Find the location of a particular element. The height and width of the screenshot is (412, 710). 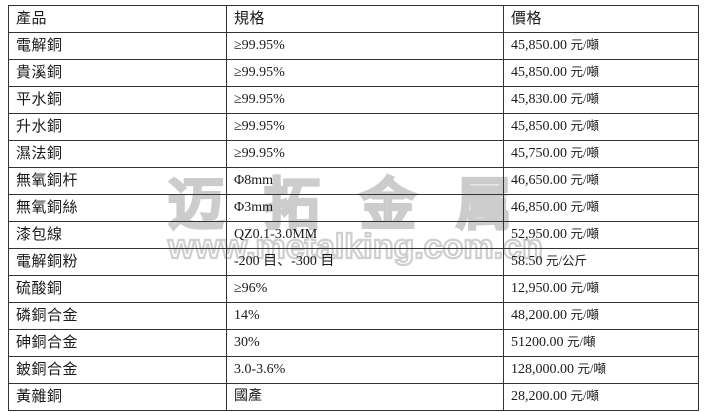

price-amount: 58.50 is located at coordinates (527, 261).